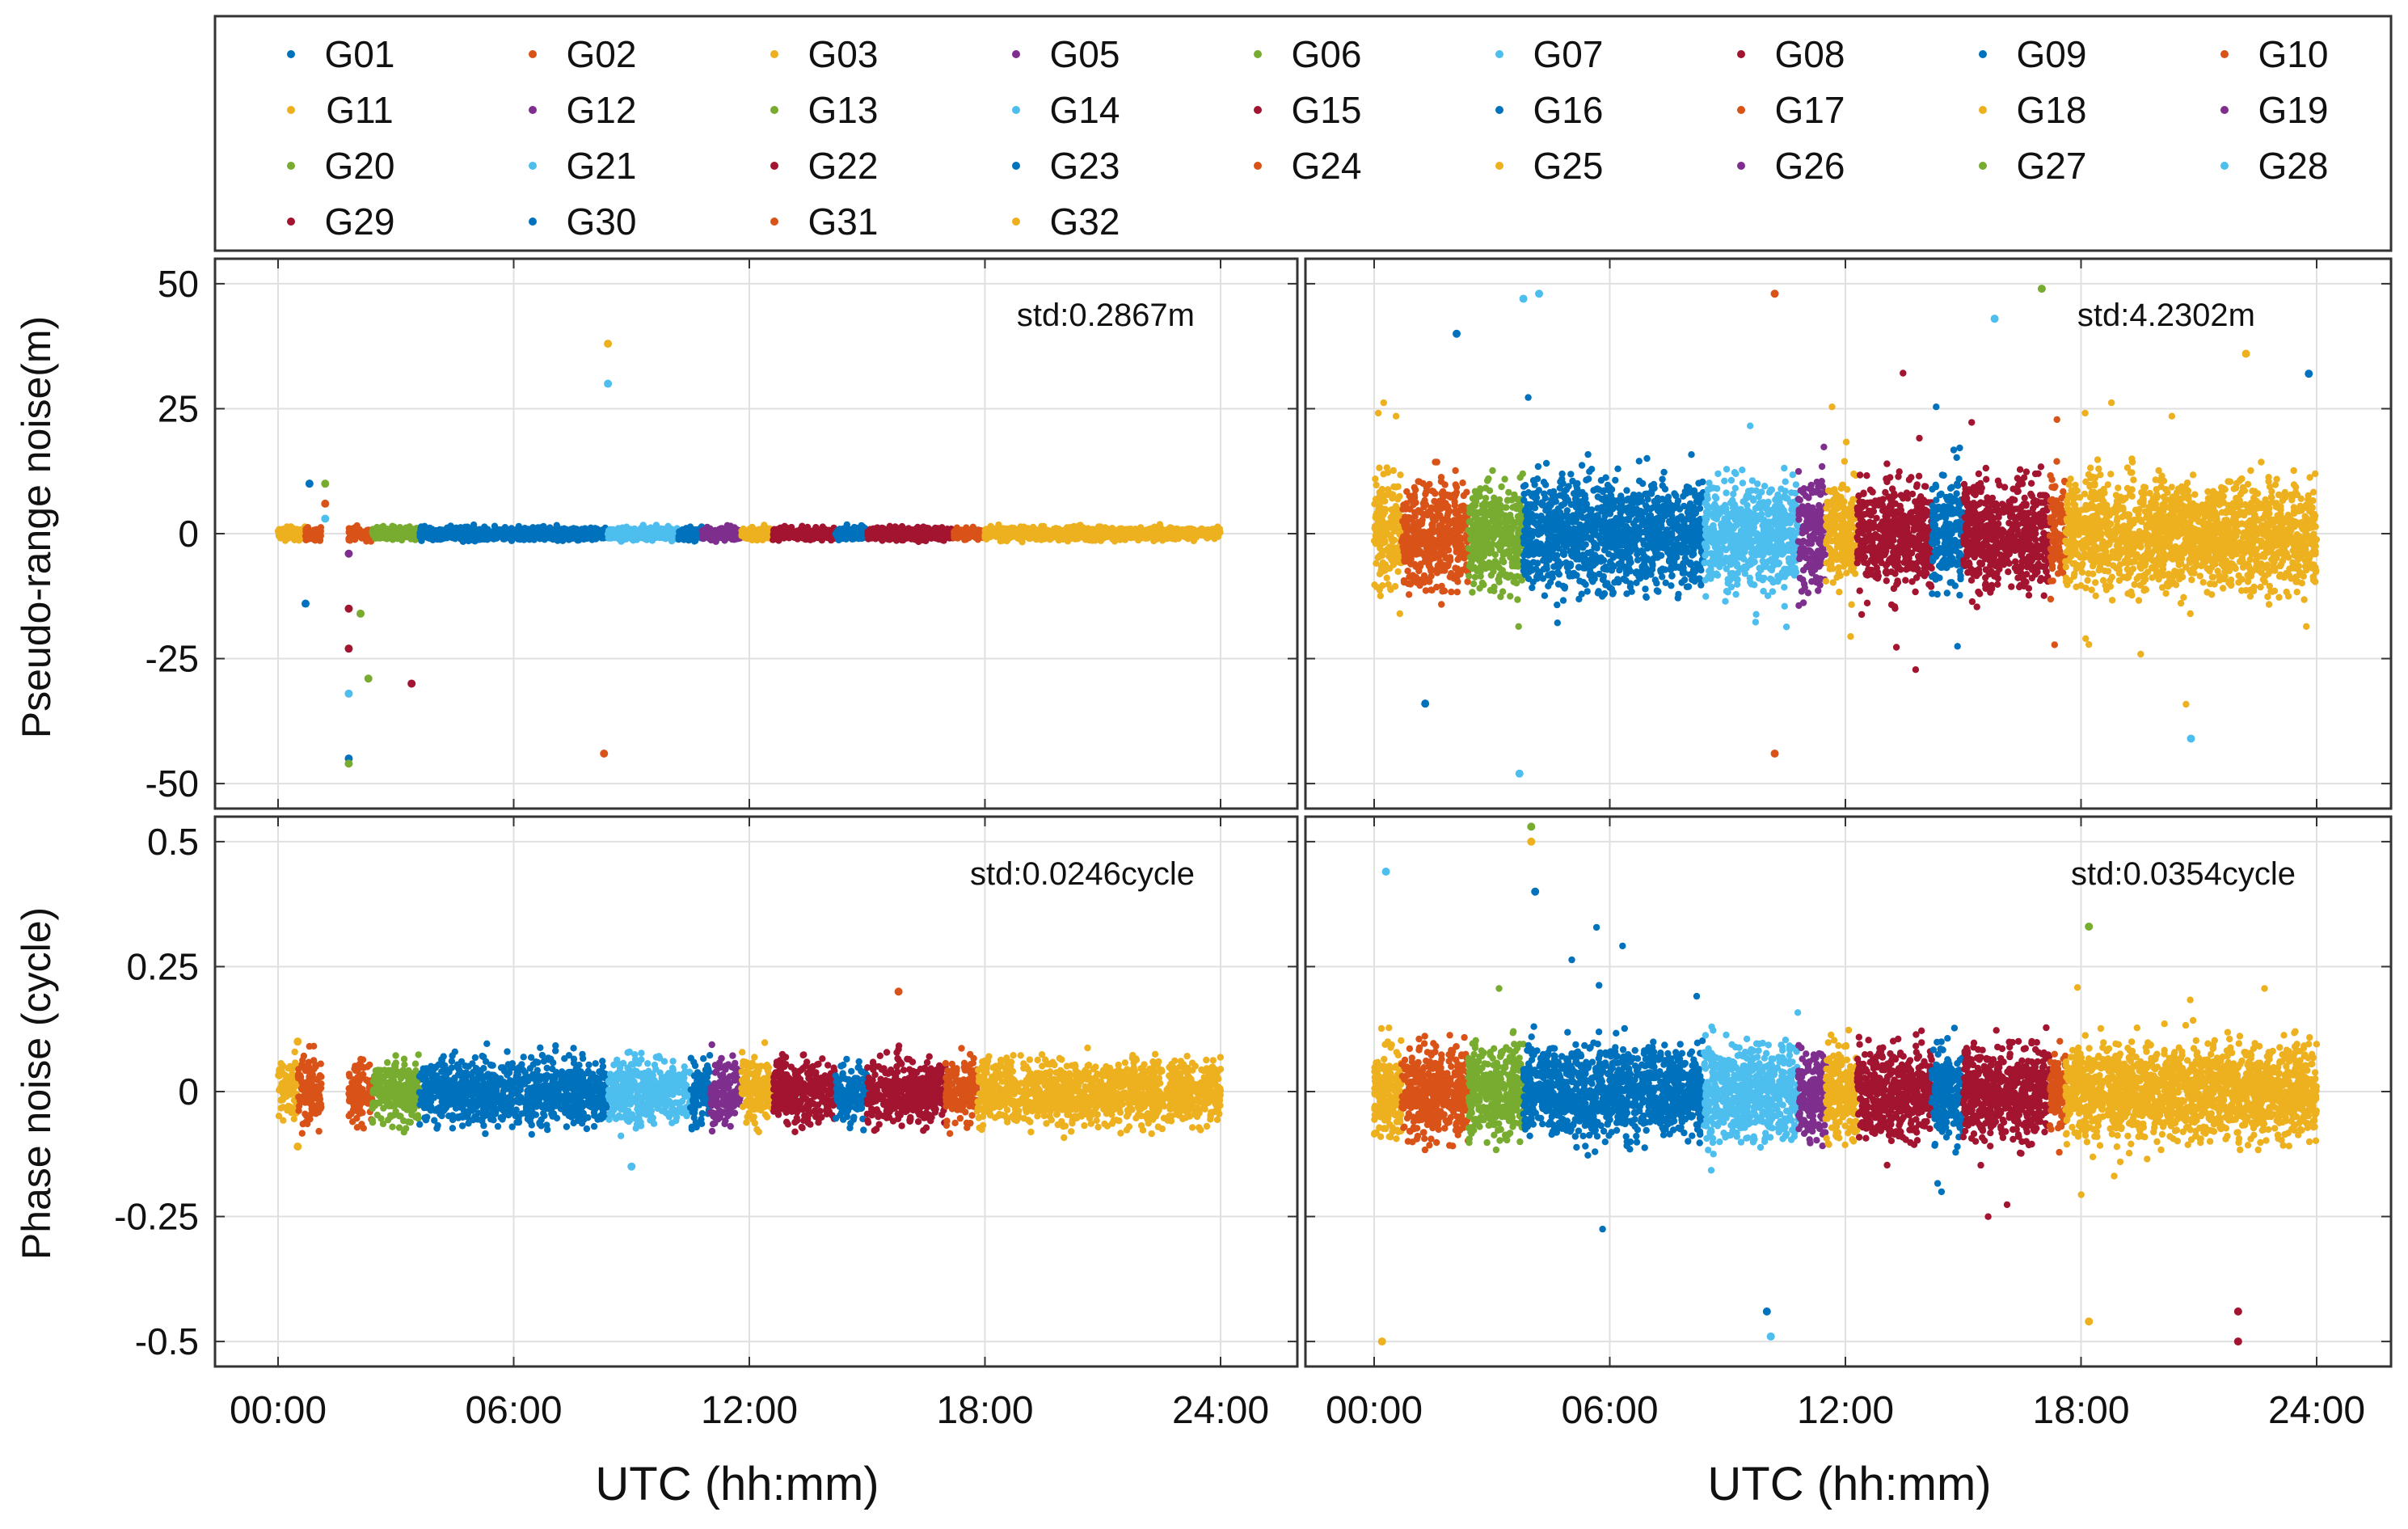 Image resolution: width=2408 pixels, height=1529 pixels. Describe the element at coordinates (1499, 110) in the screenshot. I see `legend-marker-g16` at that location.